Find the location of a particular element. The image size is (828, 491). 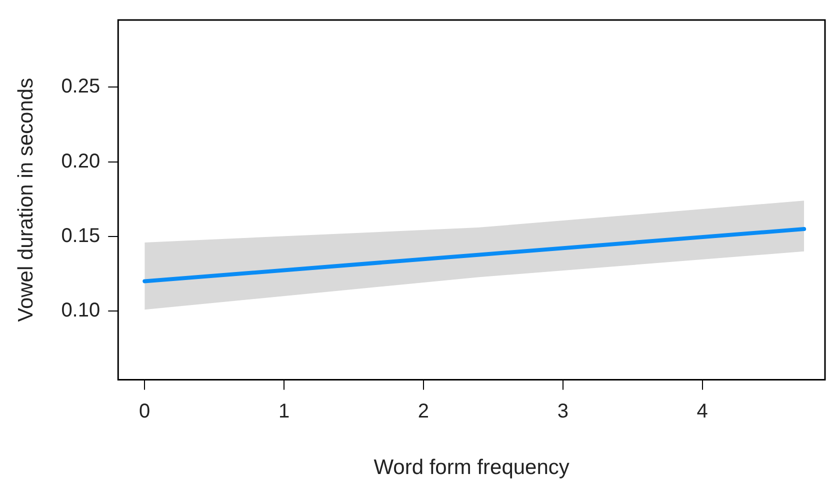

x-tick-label: 3 is located at coordinates (562, 411).